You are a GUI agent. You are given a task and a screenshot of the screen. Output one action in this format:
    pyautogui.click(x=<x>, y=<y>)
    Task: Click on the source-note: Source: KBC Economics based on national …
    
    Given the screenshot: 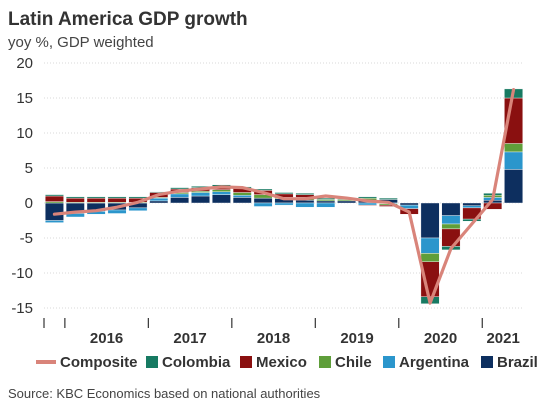 What is the action you would take?
    pyautogui.click(x=164, y=393)
    